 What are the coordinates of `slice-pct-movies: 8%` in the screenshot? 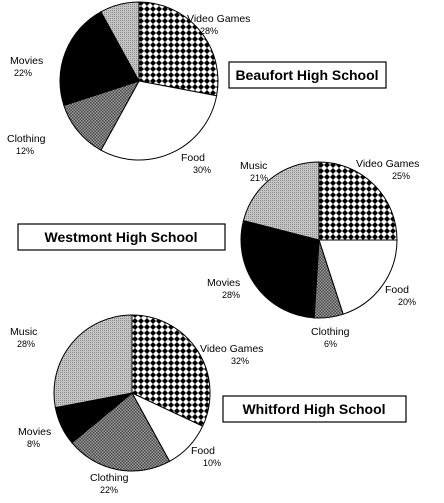 It's located at (33, 444).